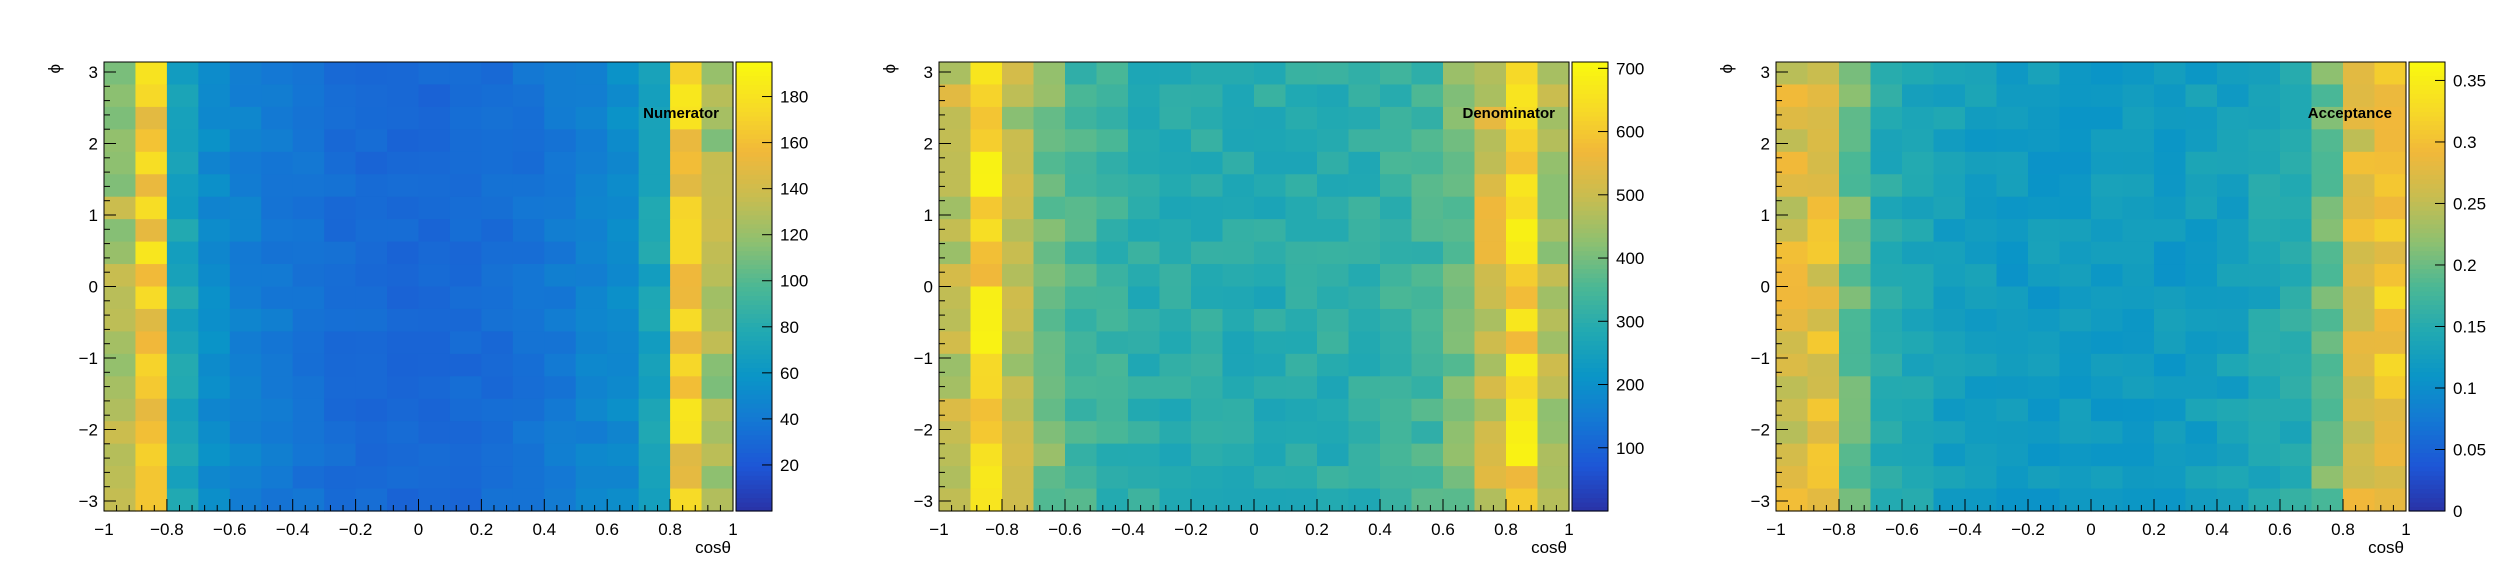  I want to click on colorbar-tick-label: 500, so click(1630, 195).